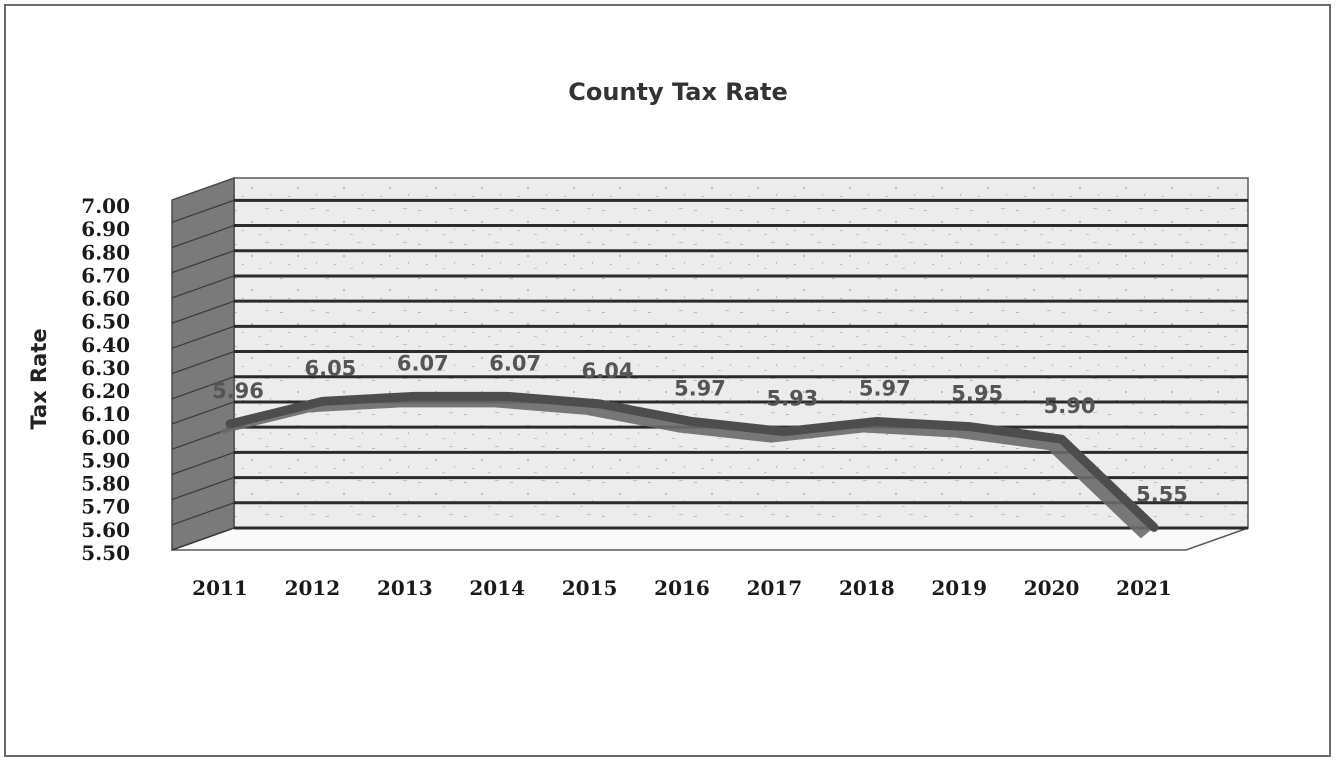 The width and height of the screenshot is (1337, 762). Describe the element at coordinates (792, 399) in the screenshot. I see `data-label: 5.93` at that location.